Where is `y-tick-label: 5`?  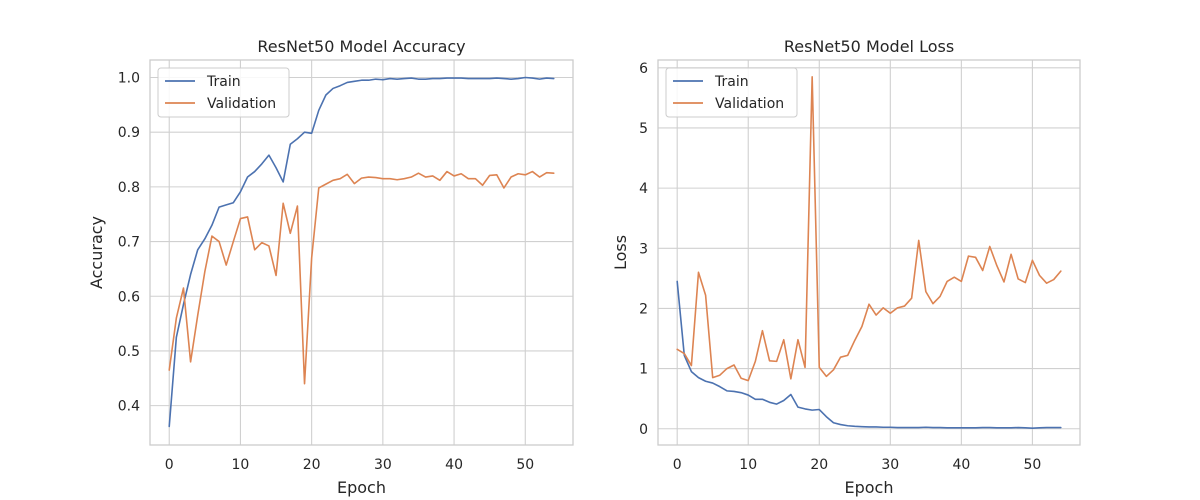 y-tick-label: 5 is located at coordinates (643, 129).